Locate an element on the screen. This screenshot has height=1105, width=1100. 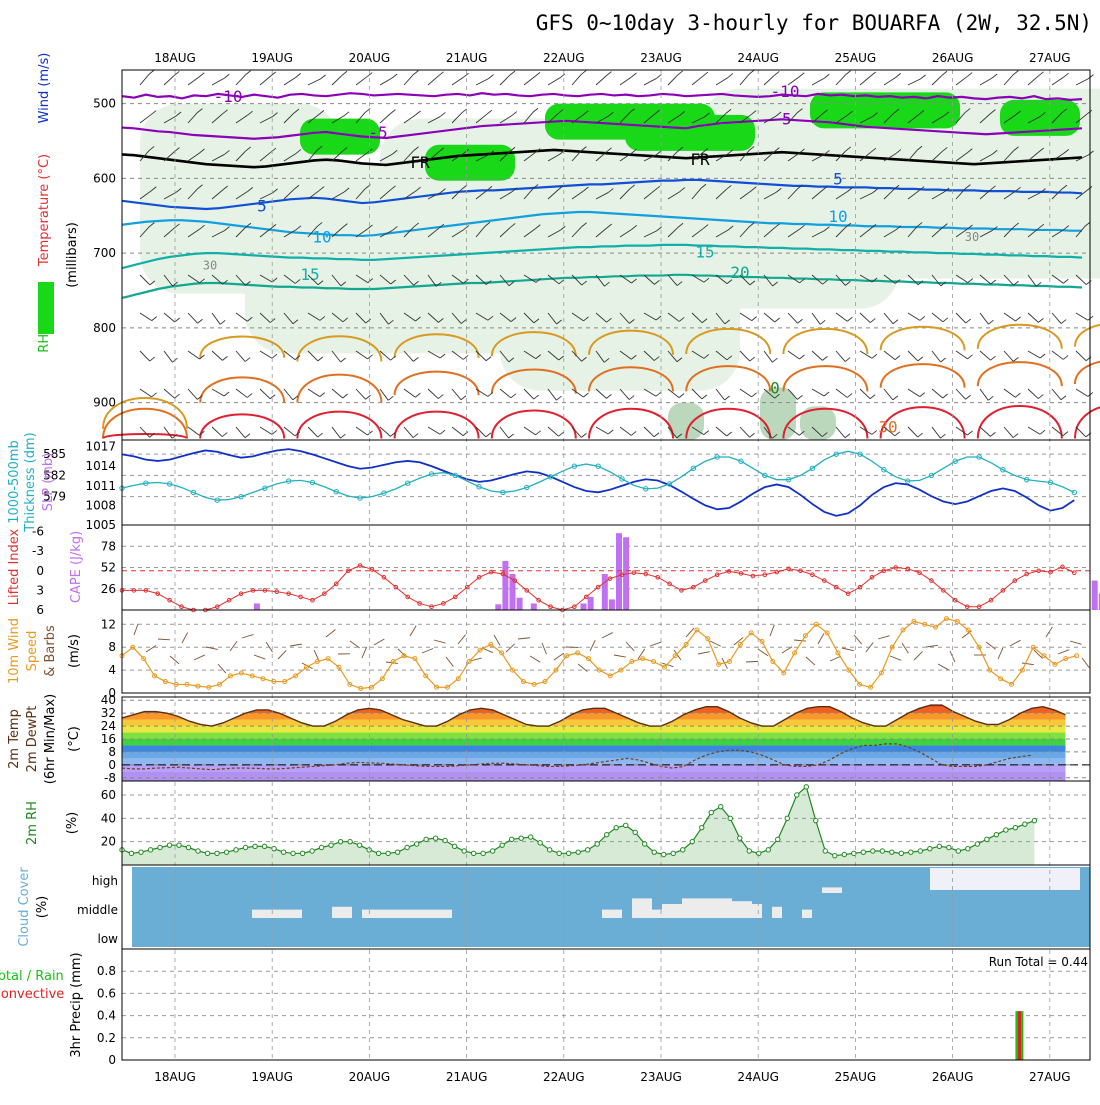
wind-ytick-label: 8 is located at coordinates (112, 647).